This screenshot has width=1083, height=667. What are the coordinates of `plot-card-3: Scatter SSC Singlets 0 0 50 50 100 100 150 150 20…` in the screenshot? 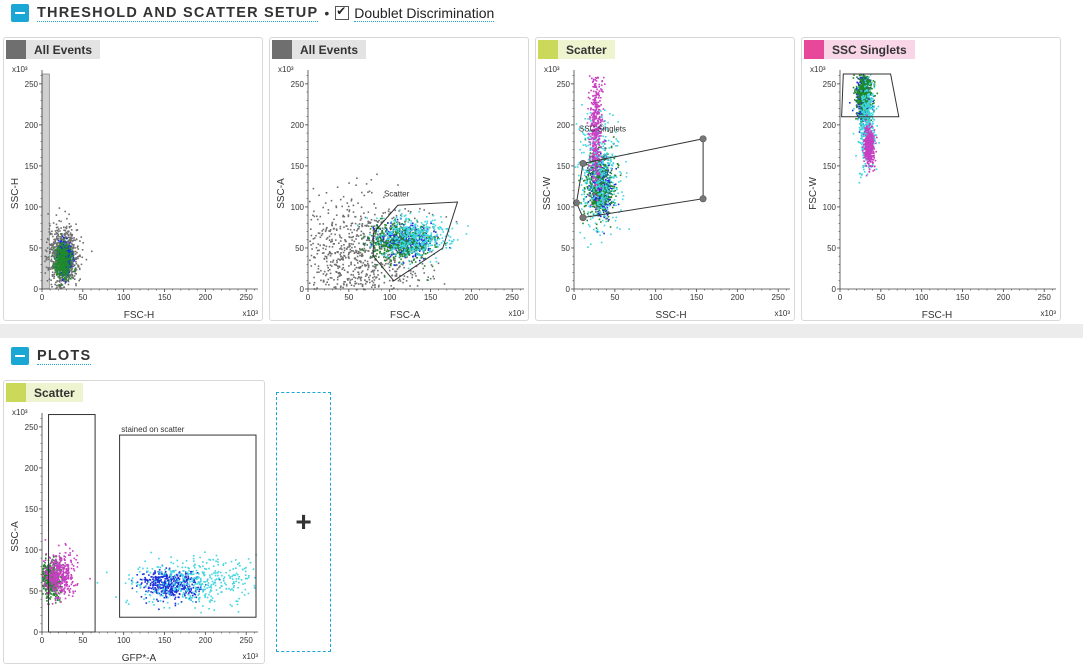 It's located at (665, 179).